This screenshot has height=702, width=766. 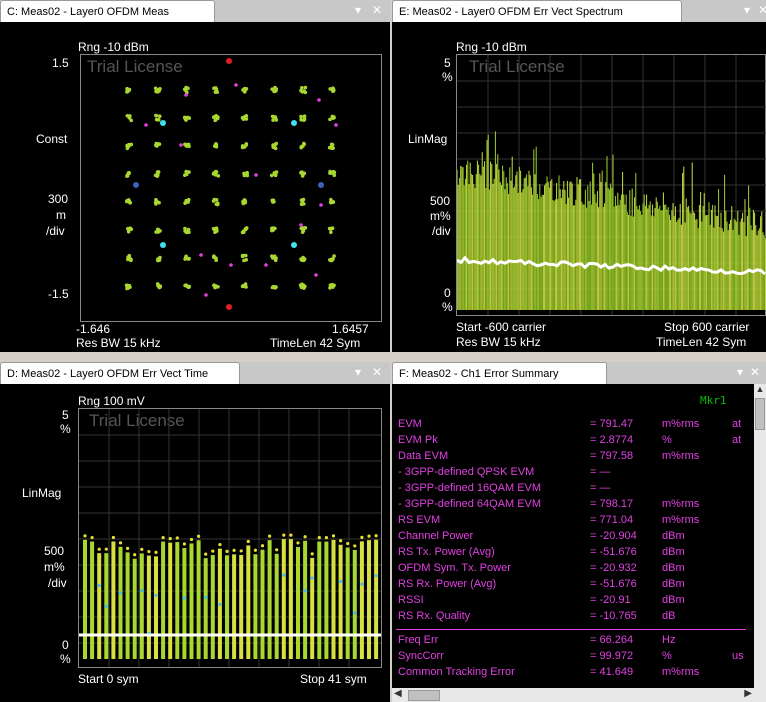 What do you see at coordinates (612, 440) in the screenshot?
I see `summary-value: = 2.8774` at bounding box center [612, 440].